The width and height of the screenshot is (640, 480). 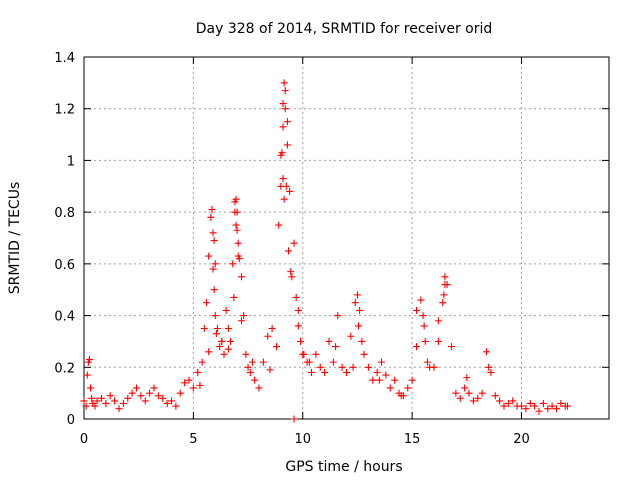 What do you see at coordinates (84, 439) in the screenshot?
I see `x-tick-label: 0` at bounding box center [84, 439].